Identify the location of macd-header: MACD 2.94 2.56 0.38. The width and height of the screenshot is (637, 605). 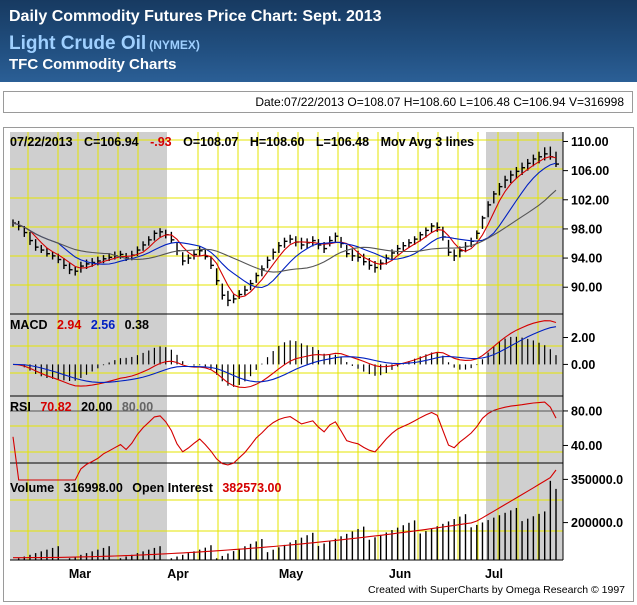
(79, 325).